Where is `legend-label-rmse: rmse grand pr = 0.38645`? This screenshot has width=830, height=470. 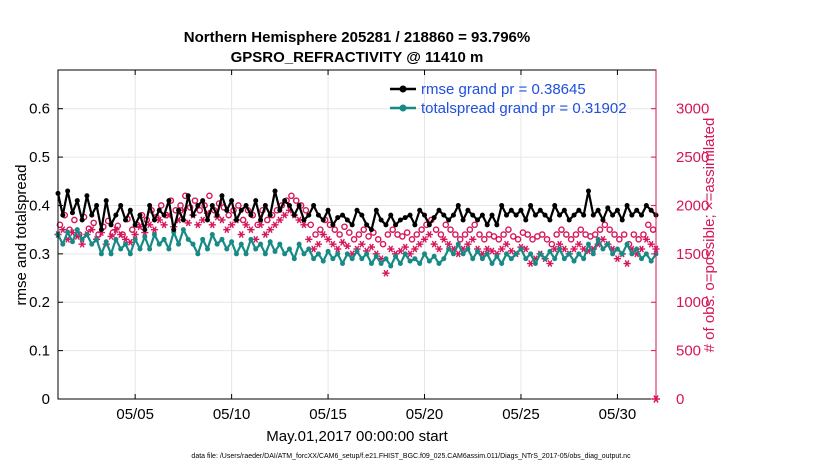 legend-label-rmse: rmse grand pr = 0.38645 is located at coordinates (503, 89).